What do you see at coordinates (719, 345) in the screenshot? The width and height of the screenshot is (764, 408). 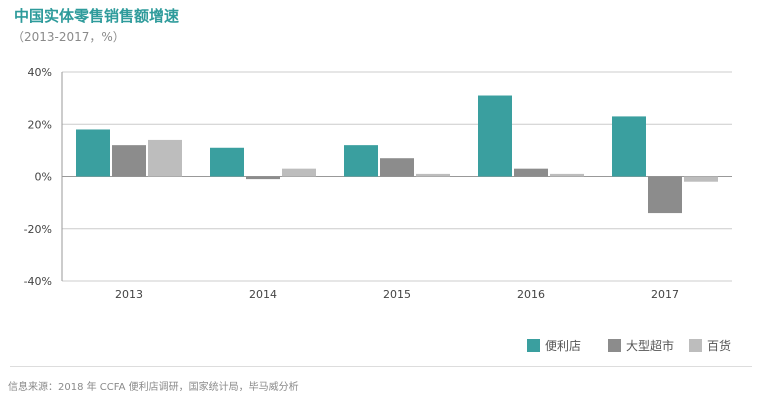 I see `legend-label: 百货` at bounding box center [719, 345].